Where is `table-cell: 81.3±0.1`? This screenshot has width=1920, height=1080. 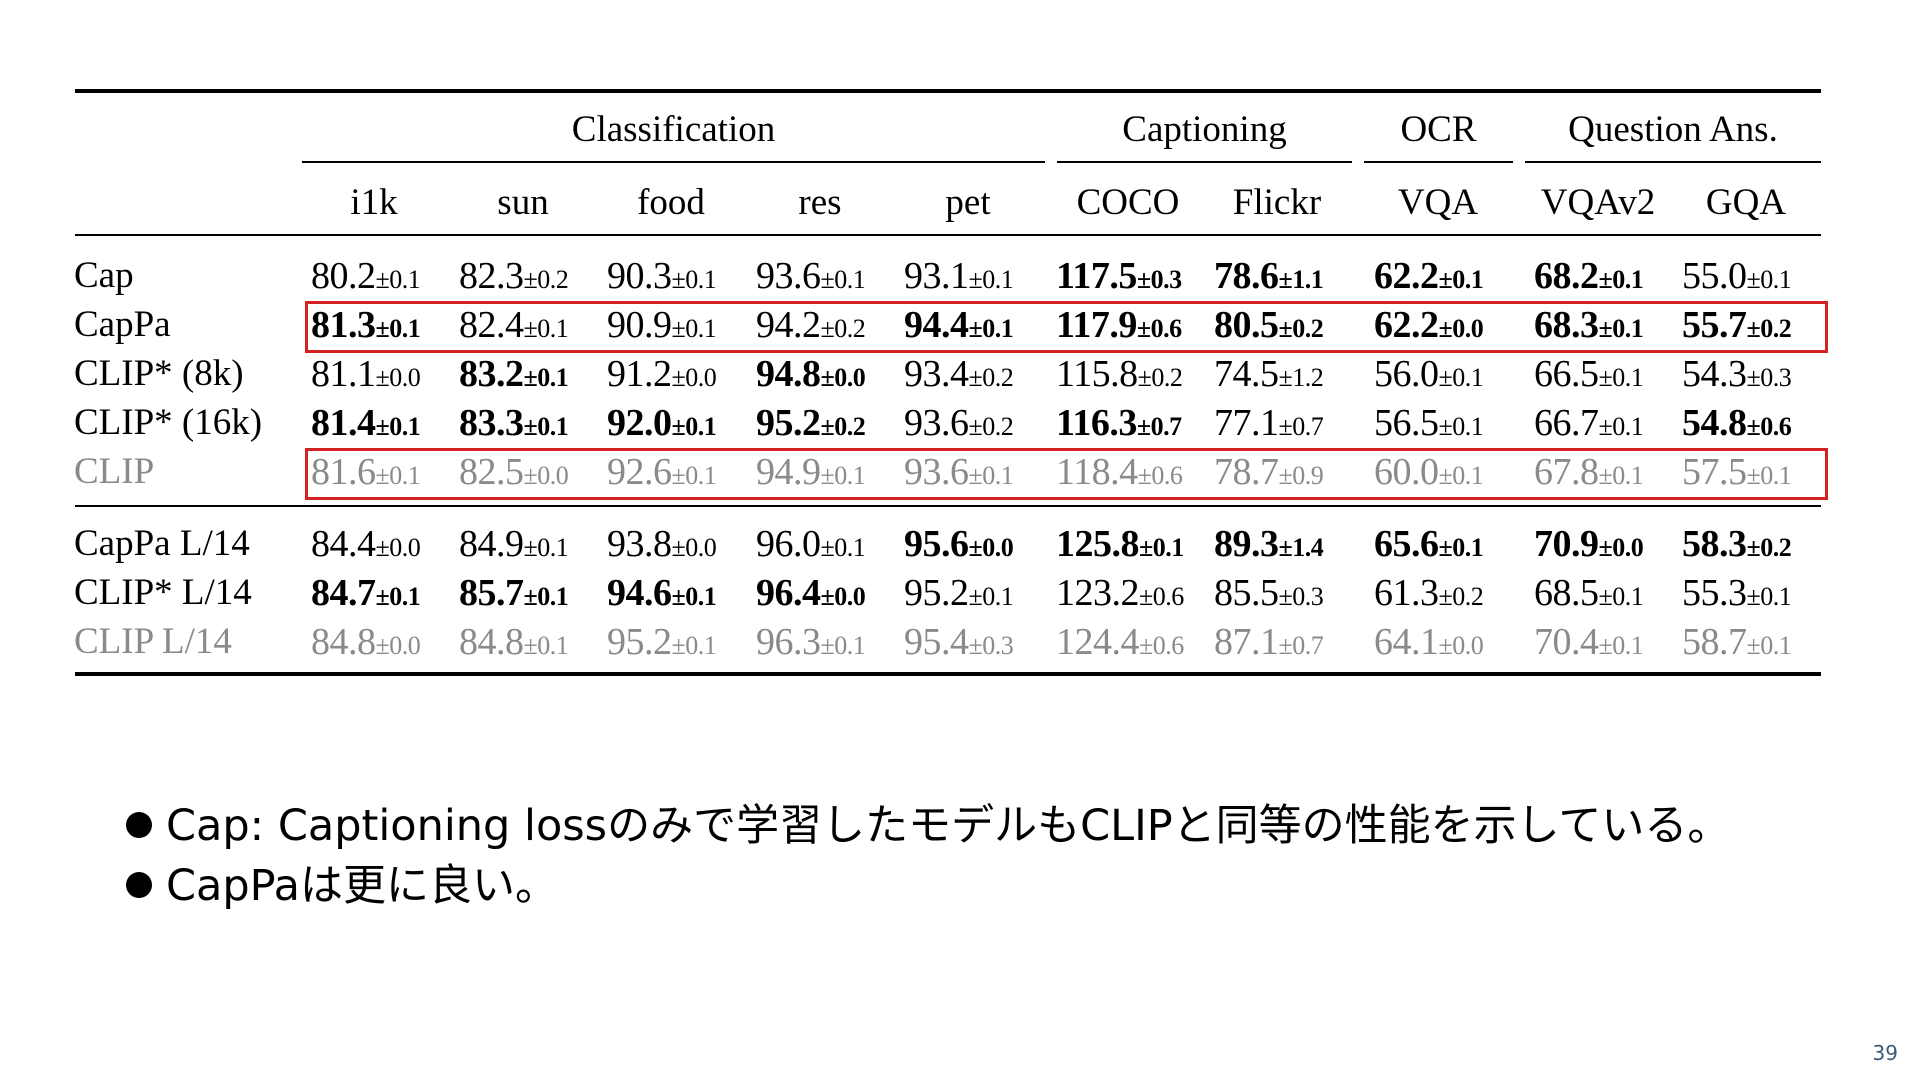
table-cell: 81.3±0.1 is located at coordinates (366, 325).